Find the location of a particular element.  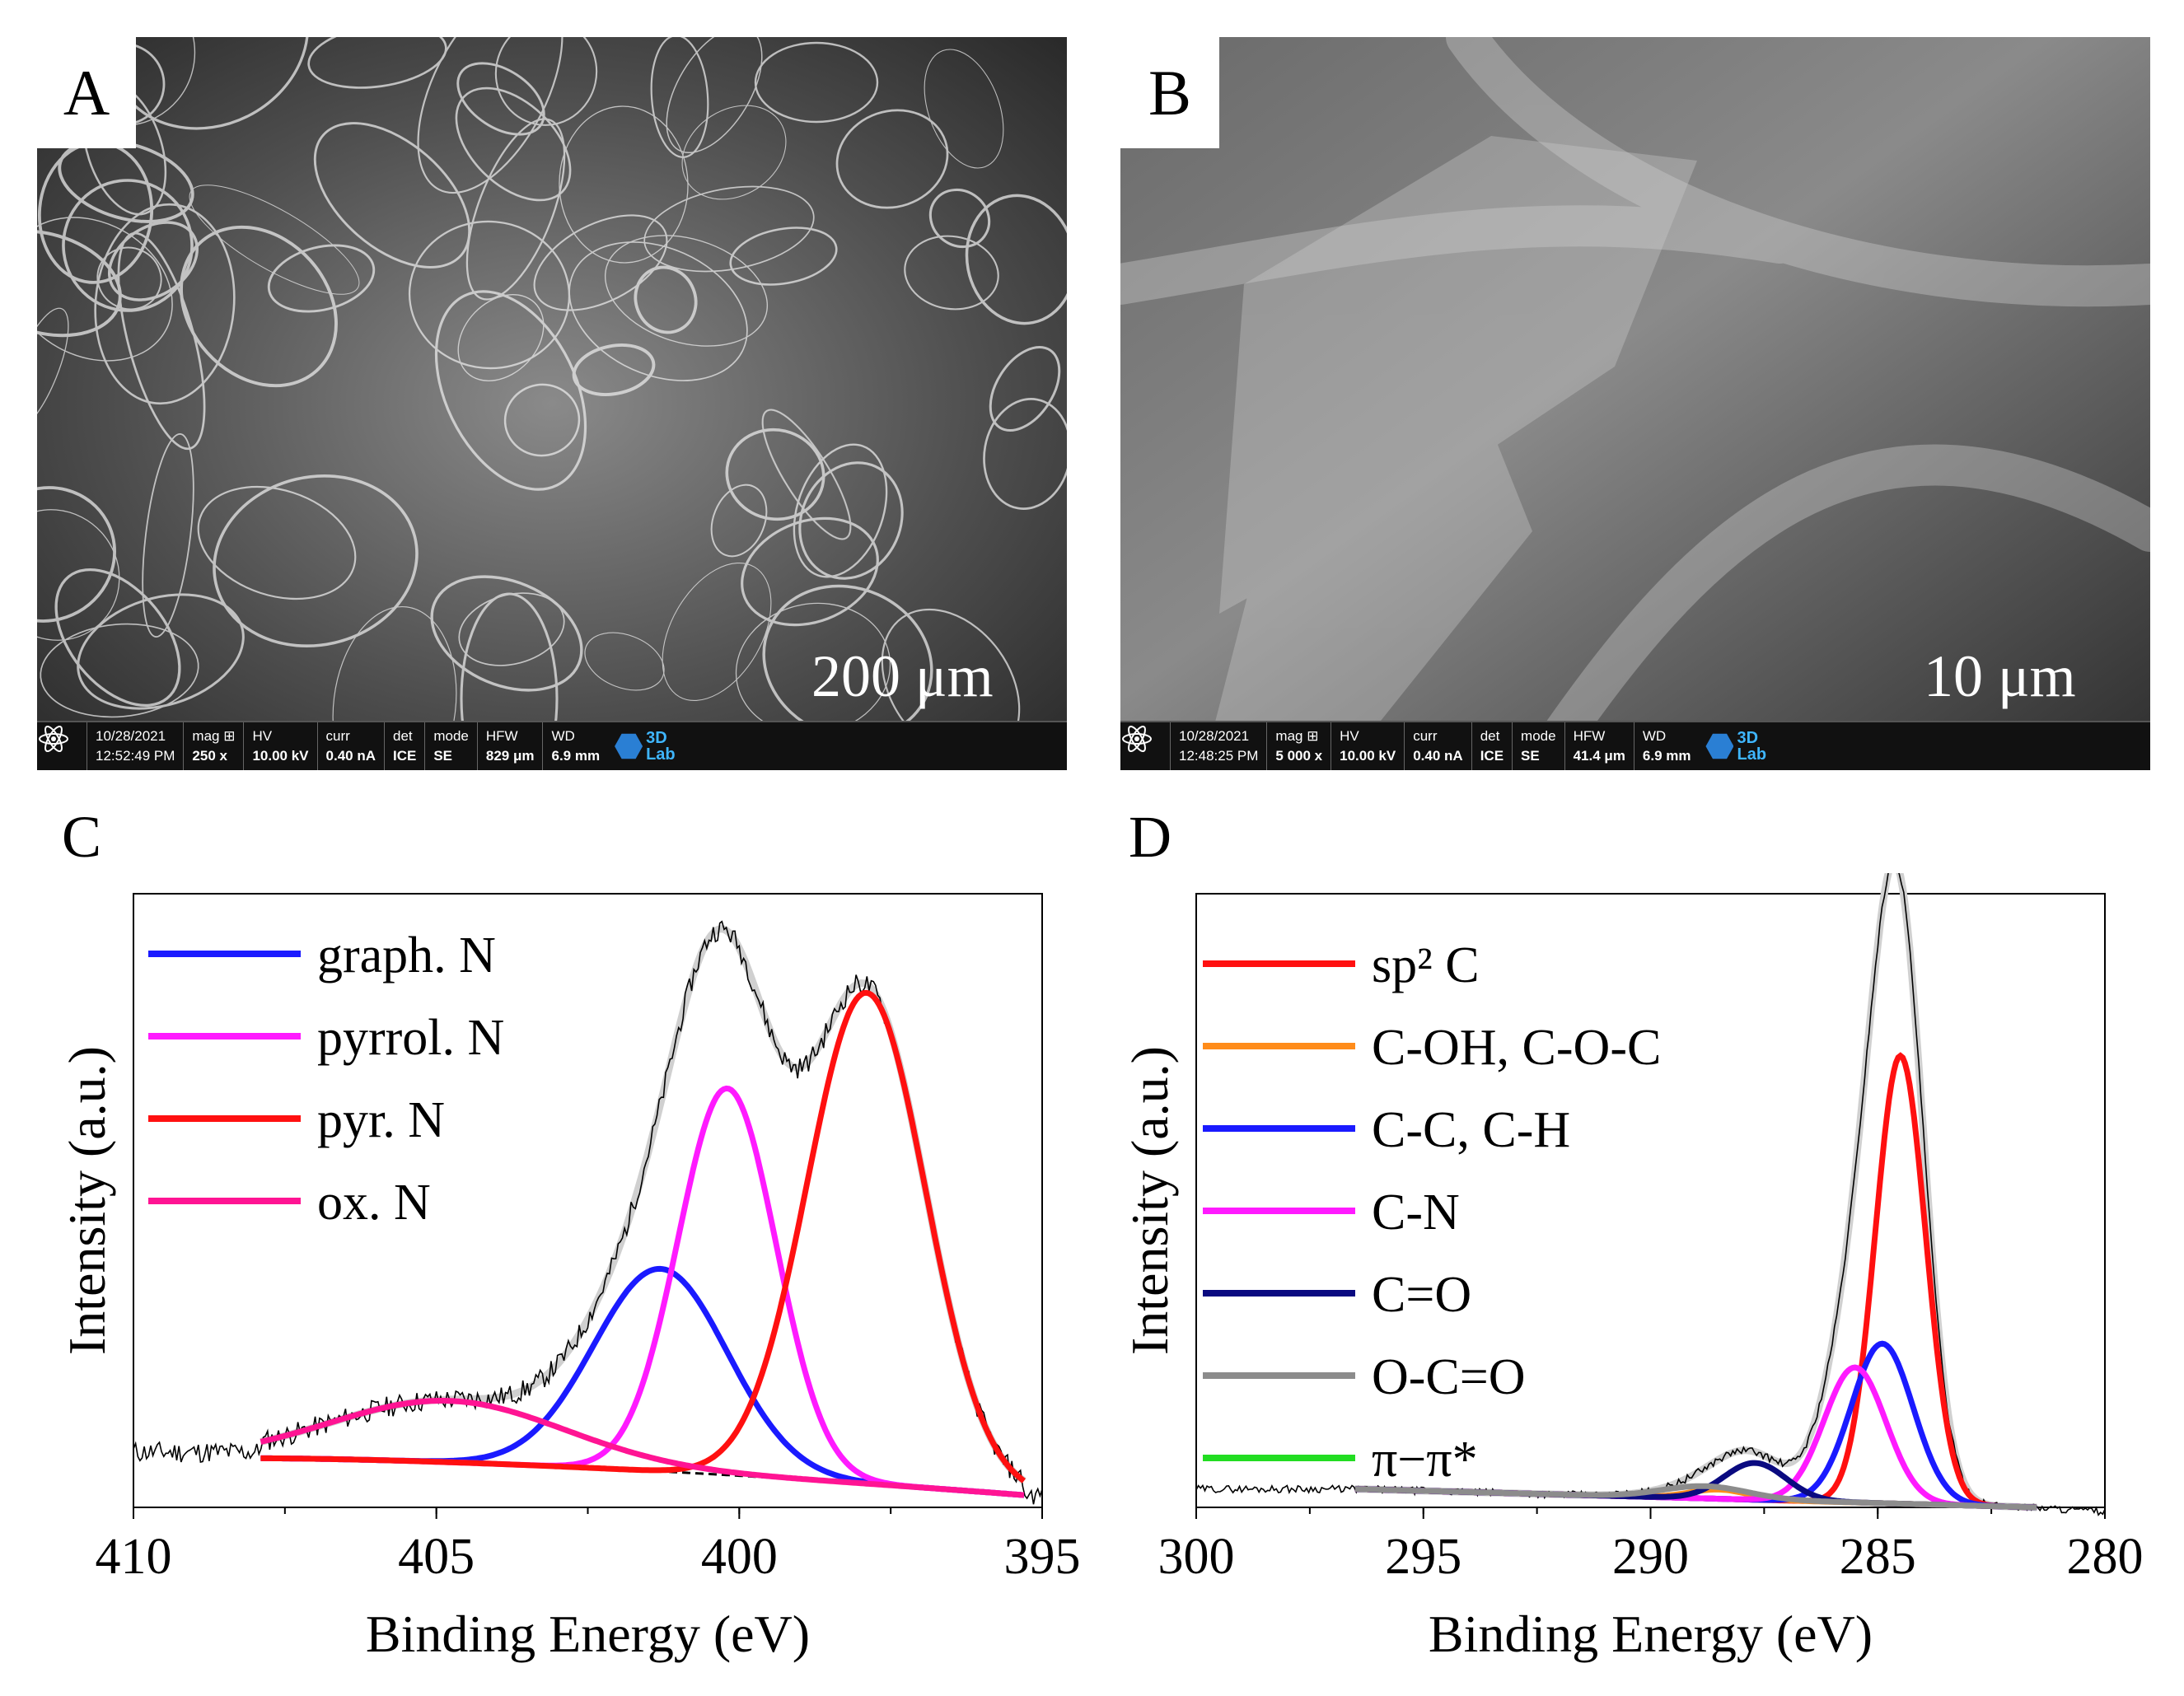

databar-hfw: HFW 829 μm is located at coordinates (509, 746).